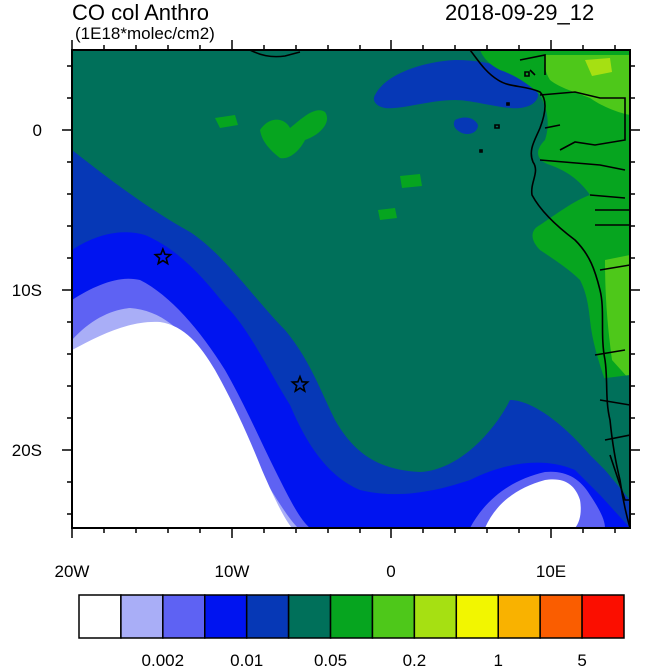  Describe the element at coordinates (182, 424) in the screenshot. I see `field-band-white` at that location.